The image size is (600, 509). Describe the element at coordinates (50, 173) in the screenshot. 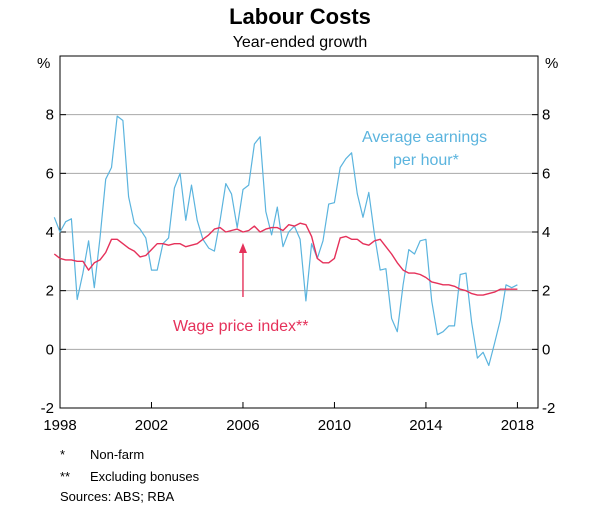

I see `y-tick-label-left: 6` at that location.